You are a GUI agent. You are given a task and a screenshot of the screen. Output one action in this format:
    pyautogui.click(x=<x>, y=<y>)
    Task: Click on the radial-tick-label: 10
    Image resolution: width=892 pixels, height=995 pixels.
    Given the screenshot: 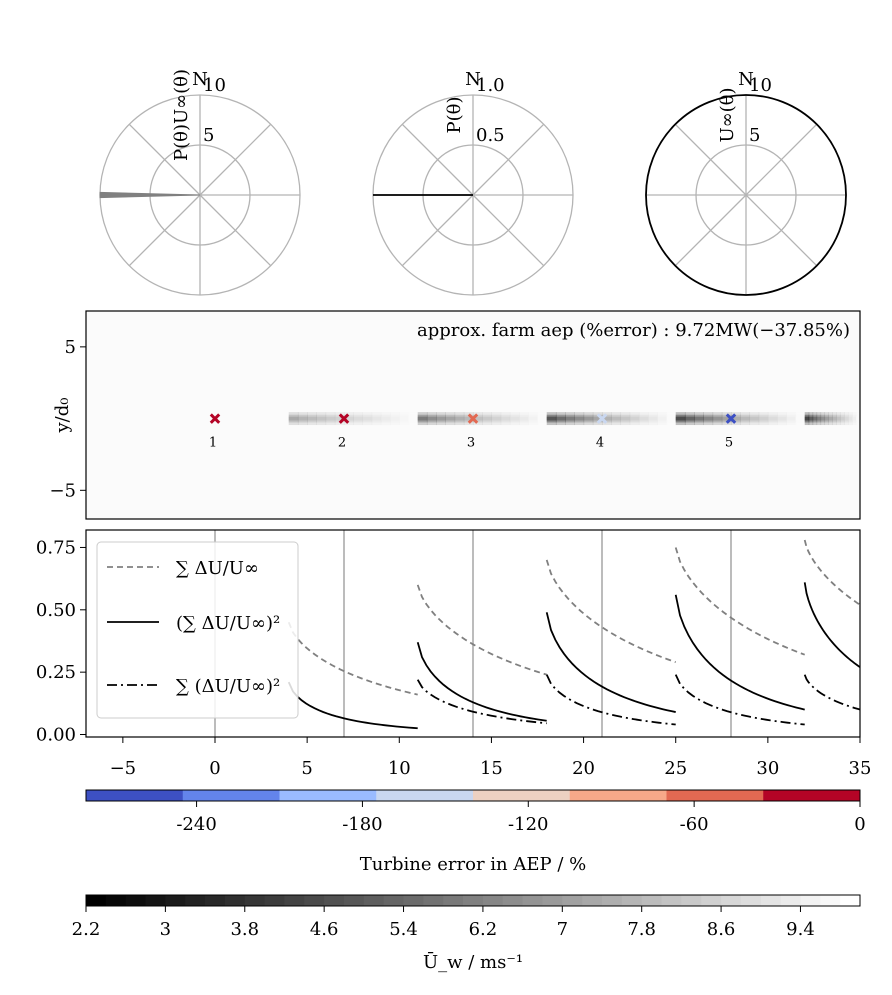 What is the action you would take?
    pyautogui.click(x=214, y=85)
    